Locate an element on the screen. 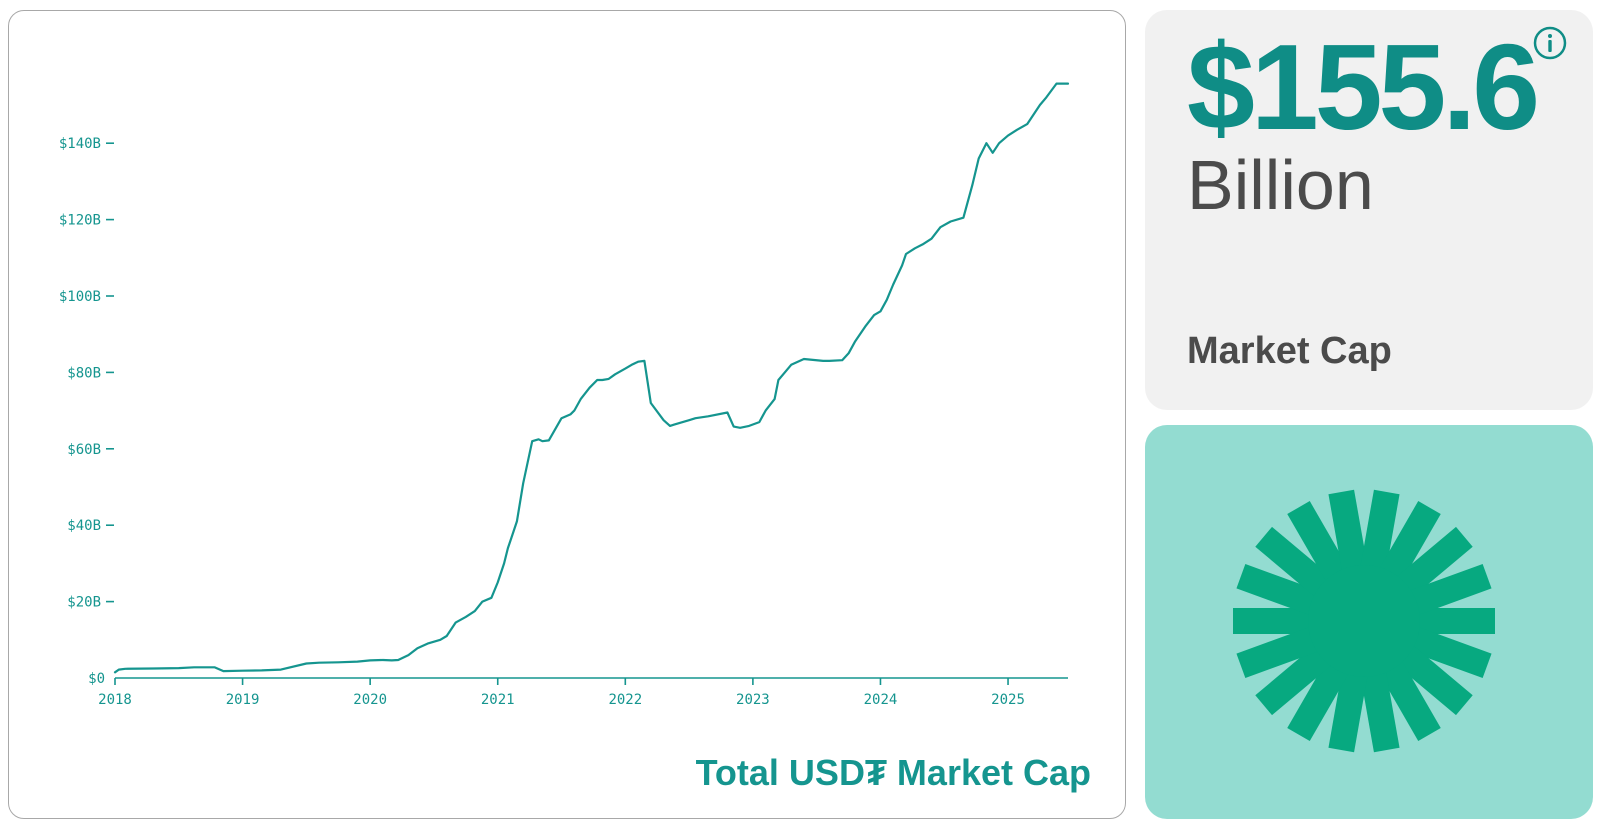  y-tick-label: $100B is located at coordinates (80, 297).